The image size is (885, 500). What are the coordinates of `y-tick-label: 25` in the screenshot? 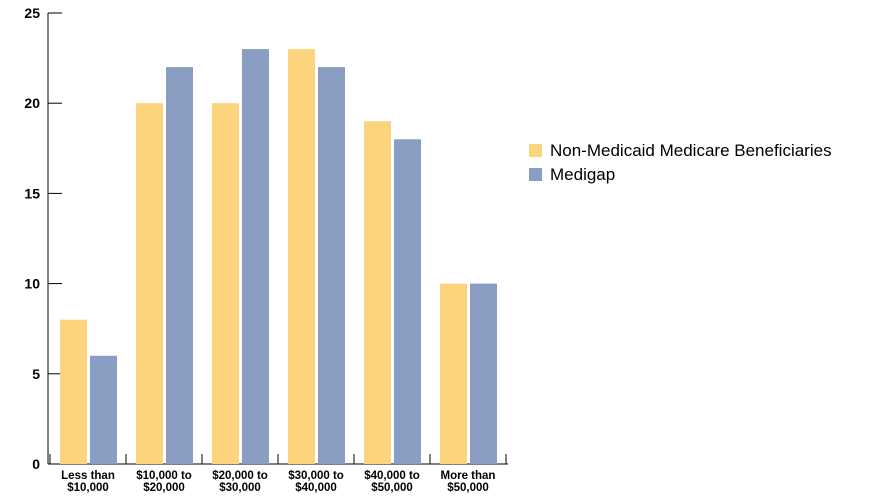 It's located at (32, 13).